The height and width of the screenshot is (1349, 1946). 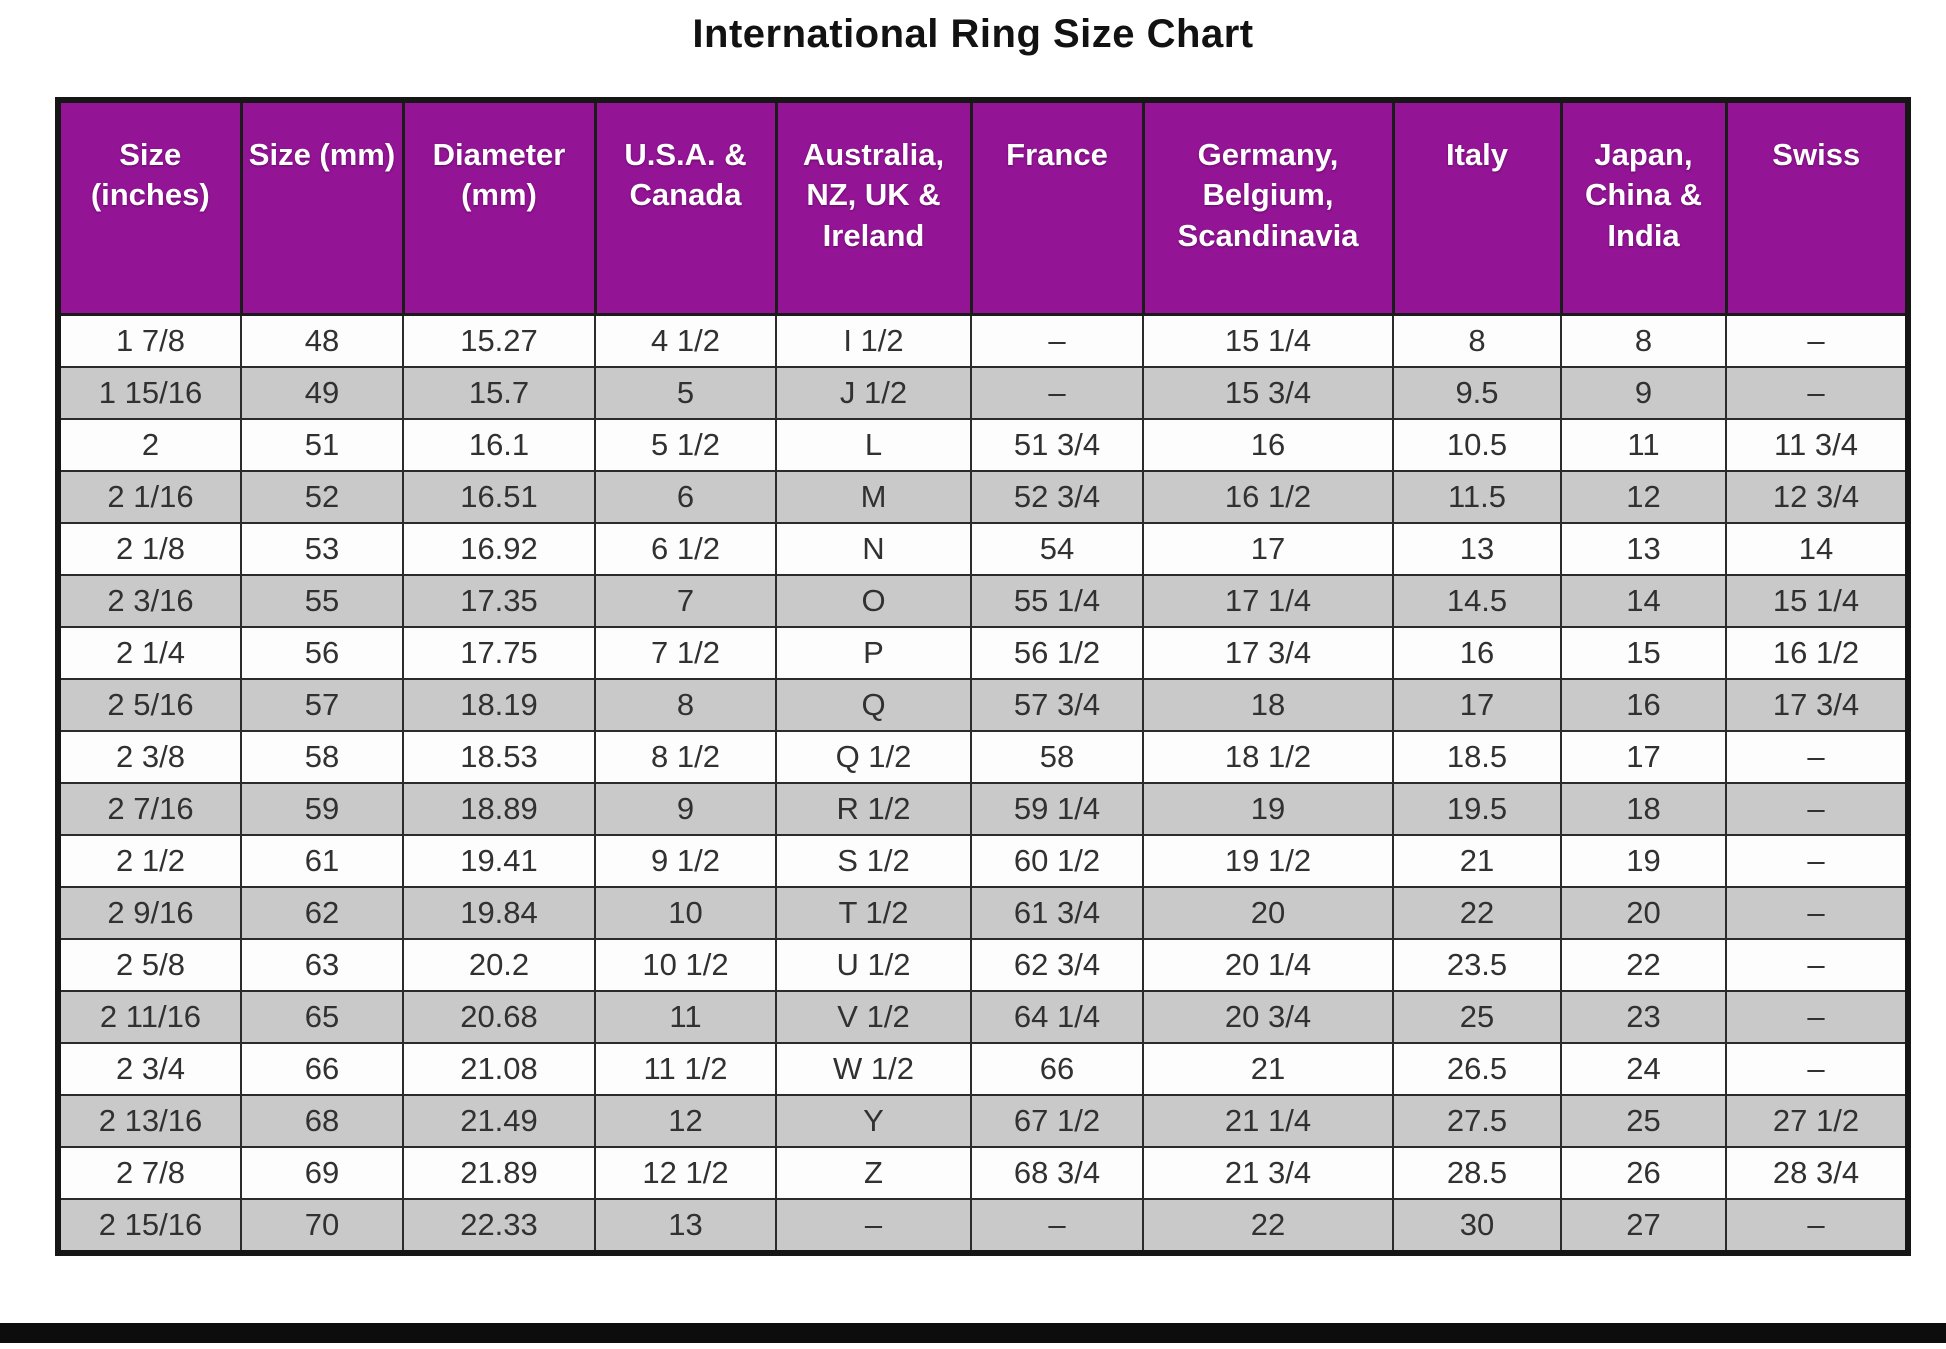 What do you see at coordinates (499, 1121) in the screenshot?
I see `table-cell: 21.49` at bounding box center [499, 1121].